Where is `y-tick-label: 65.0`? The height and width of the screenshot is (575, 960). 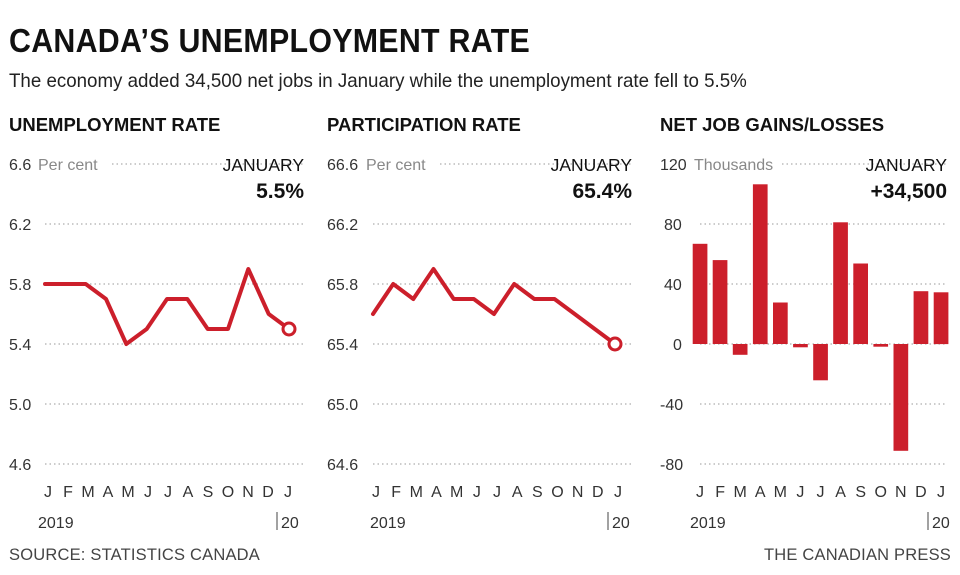 y-tick-label: 65.0 is located at coordinates (342, 405).